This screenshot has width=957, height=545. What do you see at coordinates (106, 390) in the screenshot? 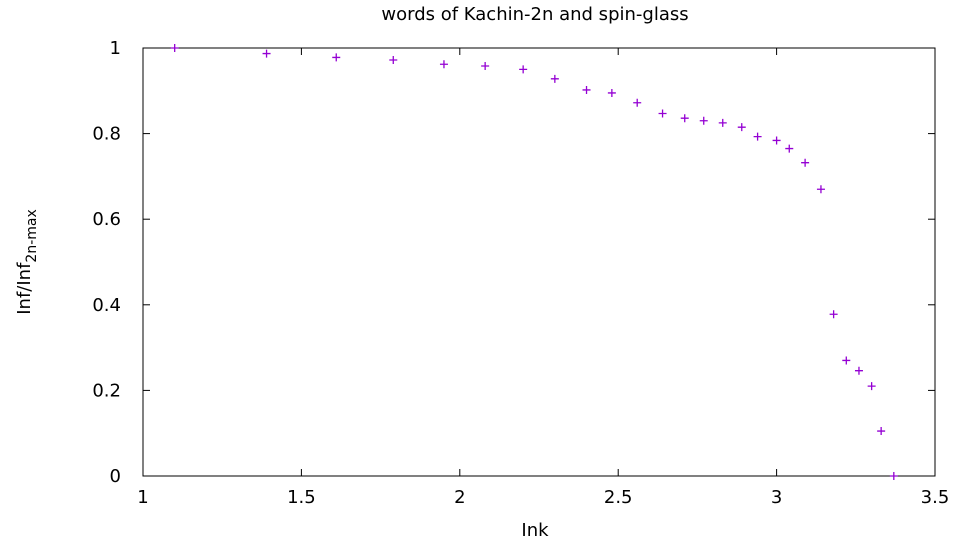
I see `y-tick-label: 0.2` at bounding box center [106, 390].